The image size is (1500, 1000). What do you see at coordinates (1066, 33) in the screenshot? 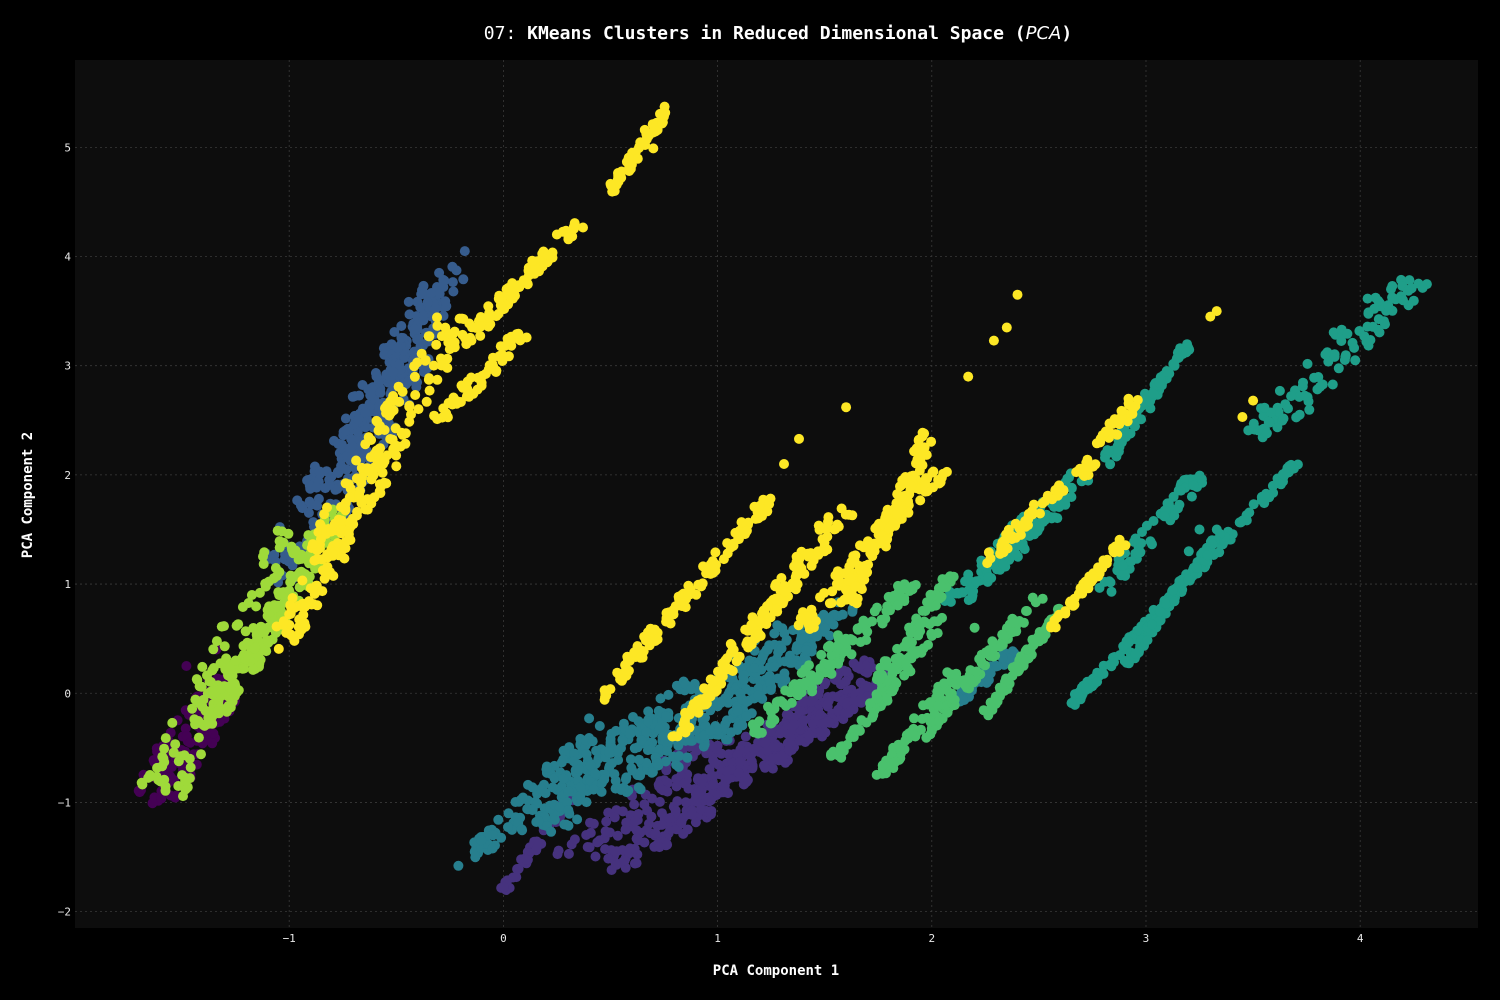
I see `chart-title-suffix: )` at bounding box center [1066, 33].